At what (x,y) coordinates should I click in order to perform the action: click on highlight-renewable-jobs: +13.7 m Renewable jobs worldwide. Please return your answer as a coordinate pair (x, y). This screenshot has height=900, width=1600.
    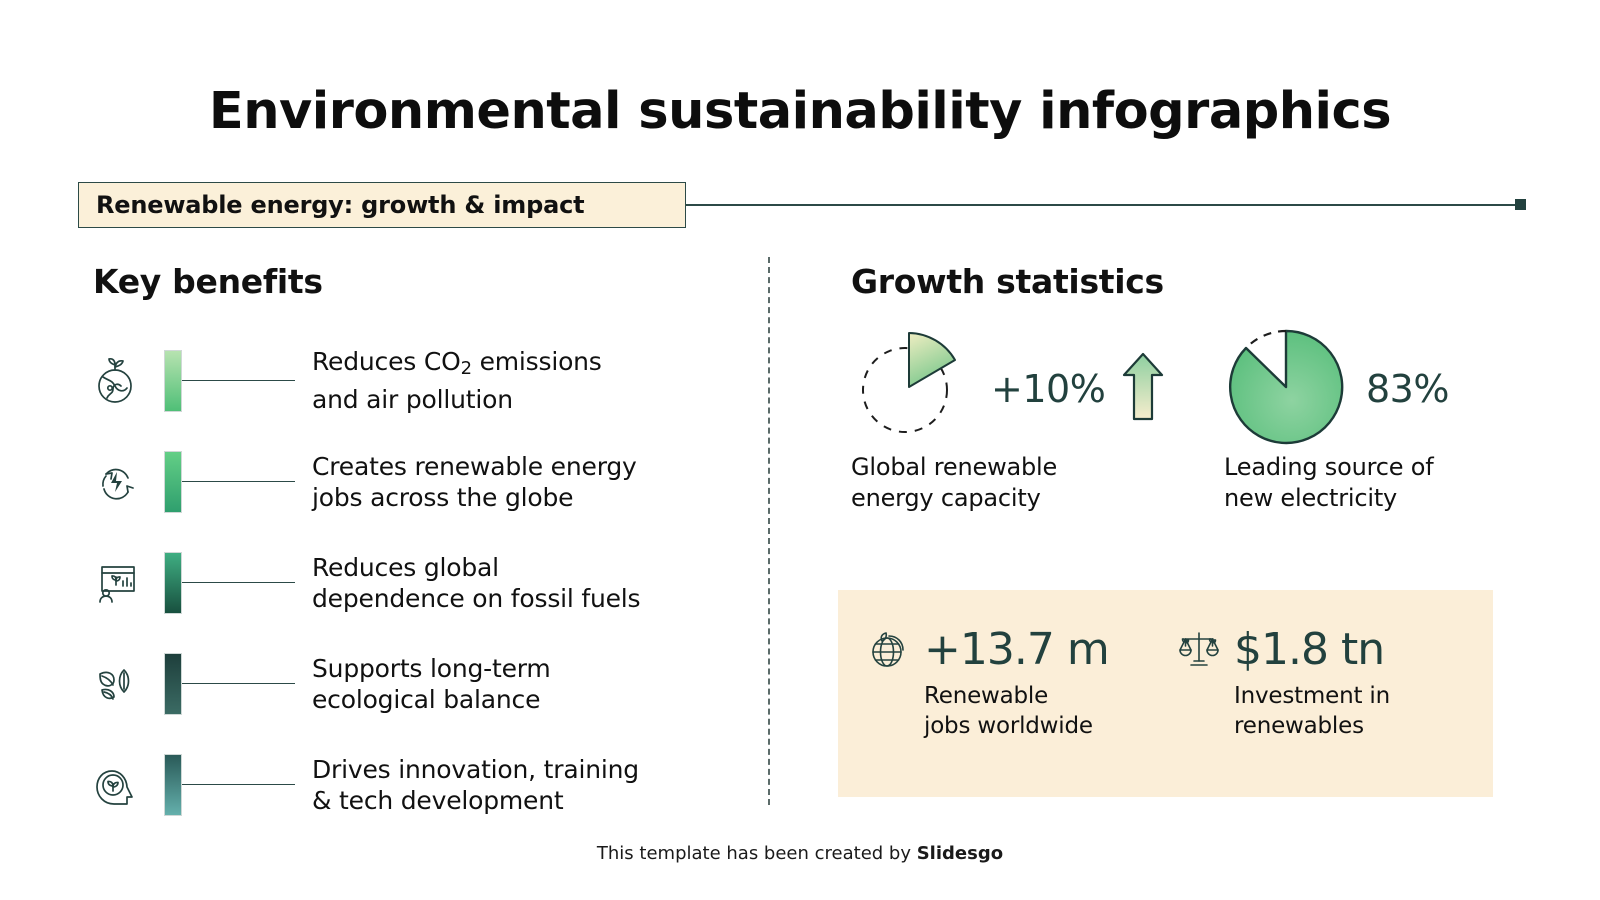
    Looking at the image, I should click on (988, 682).